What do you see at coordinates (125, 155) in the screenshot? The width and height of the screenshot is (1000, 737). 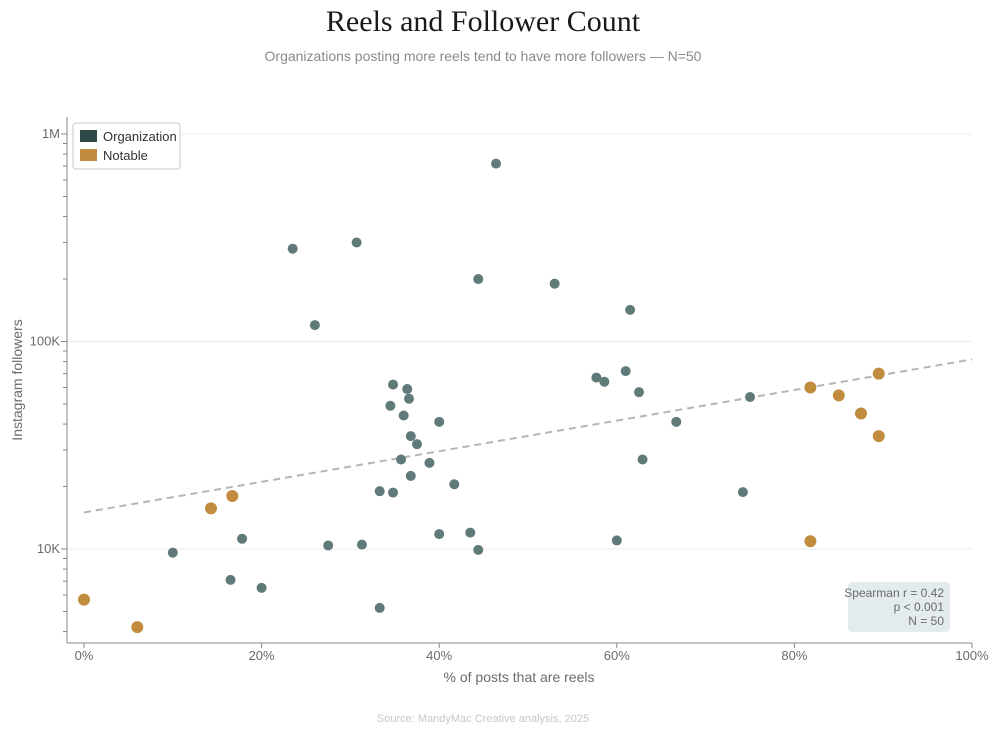 I see `legend-label-notable: Notable` at bounding box center [125, 155].